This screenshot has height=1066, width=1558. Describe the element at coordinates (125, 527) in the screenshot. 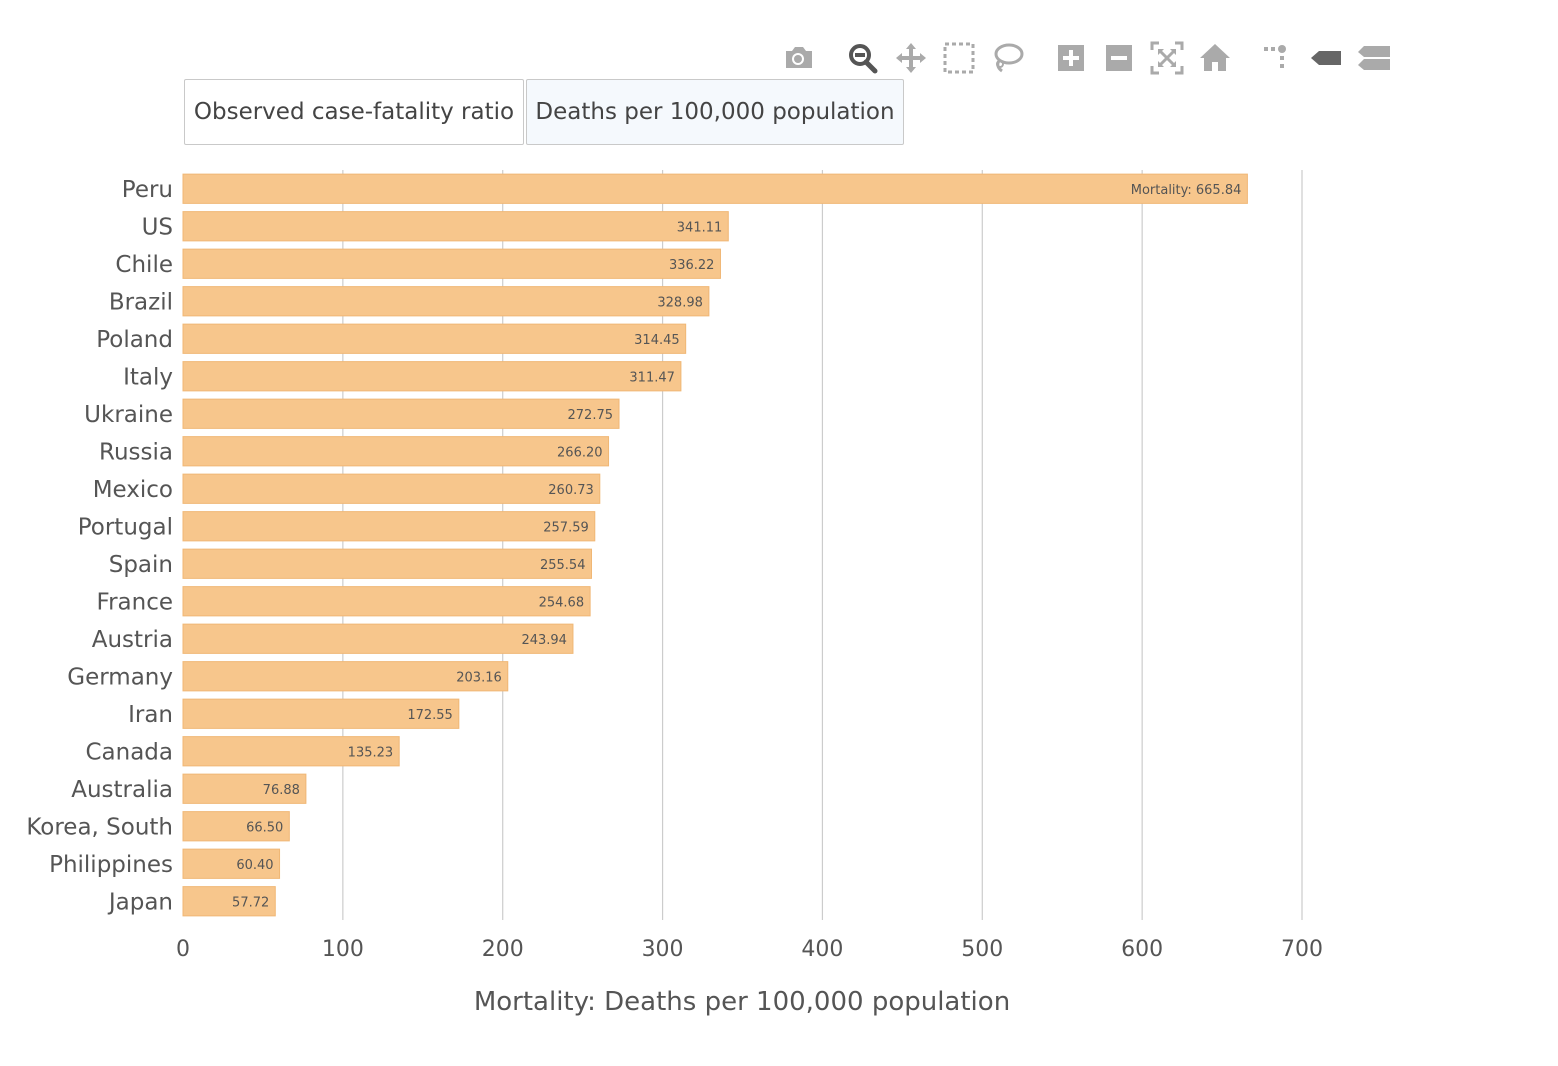

I see `category-label: Portugal` at that location.